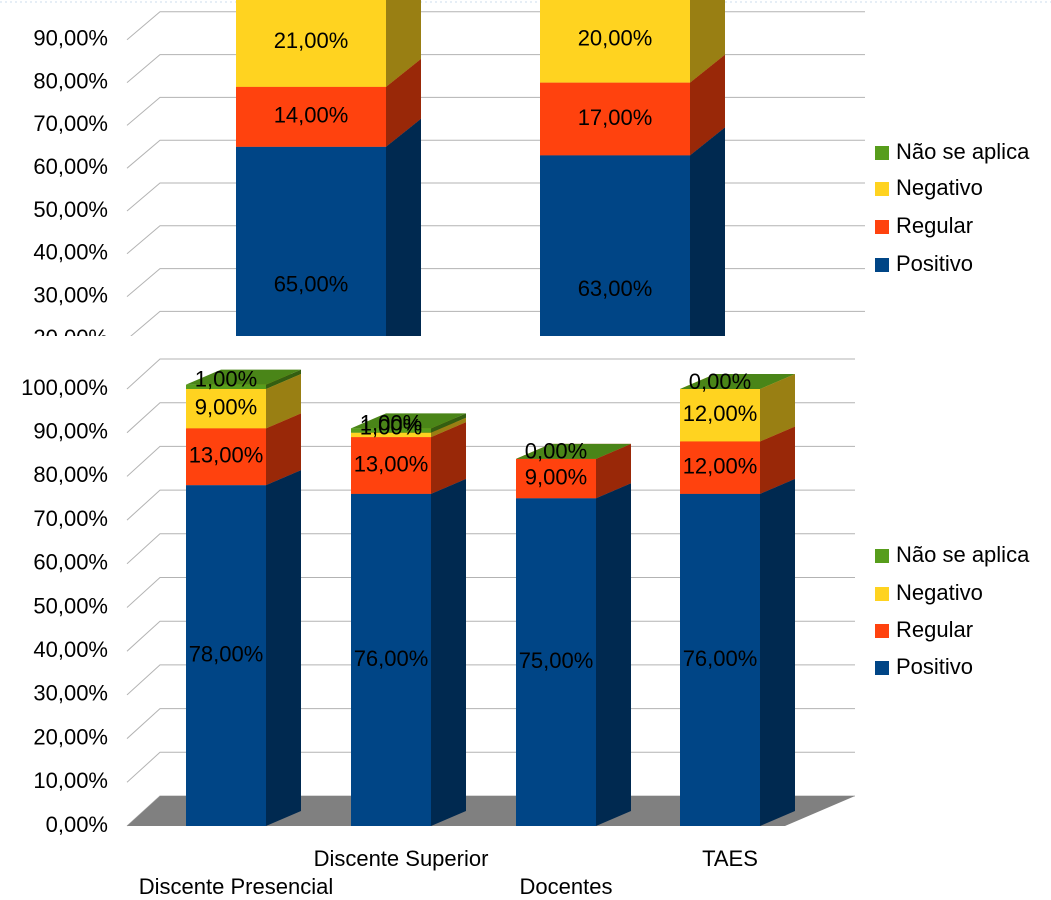 This screenshot has height=900, width=1051. Describe the element at coordinates (236, 886) in the screenshot. I see `x-tick-label: Discente Presencial` at that location.